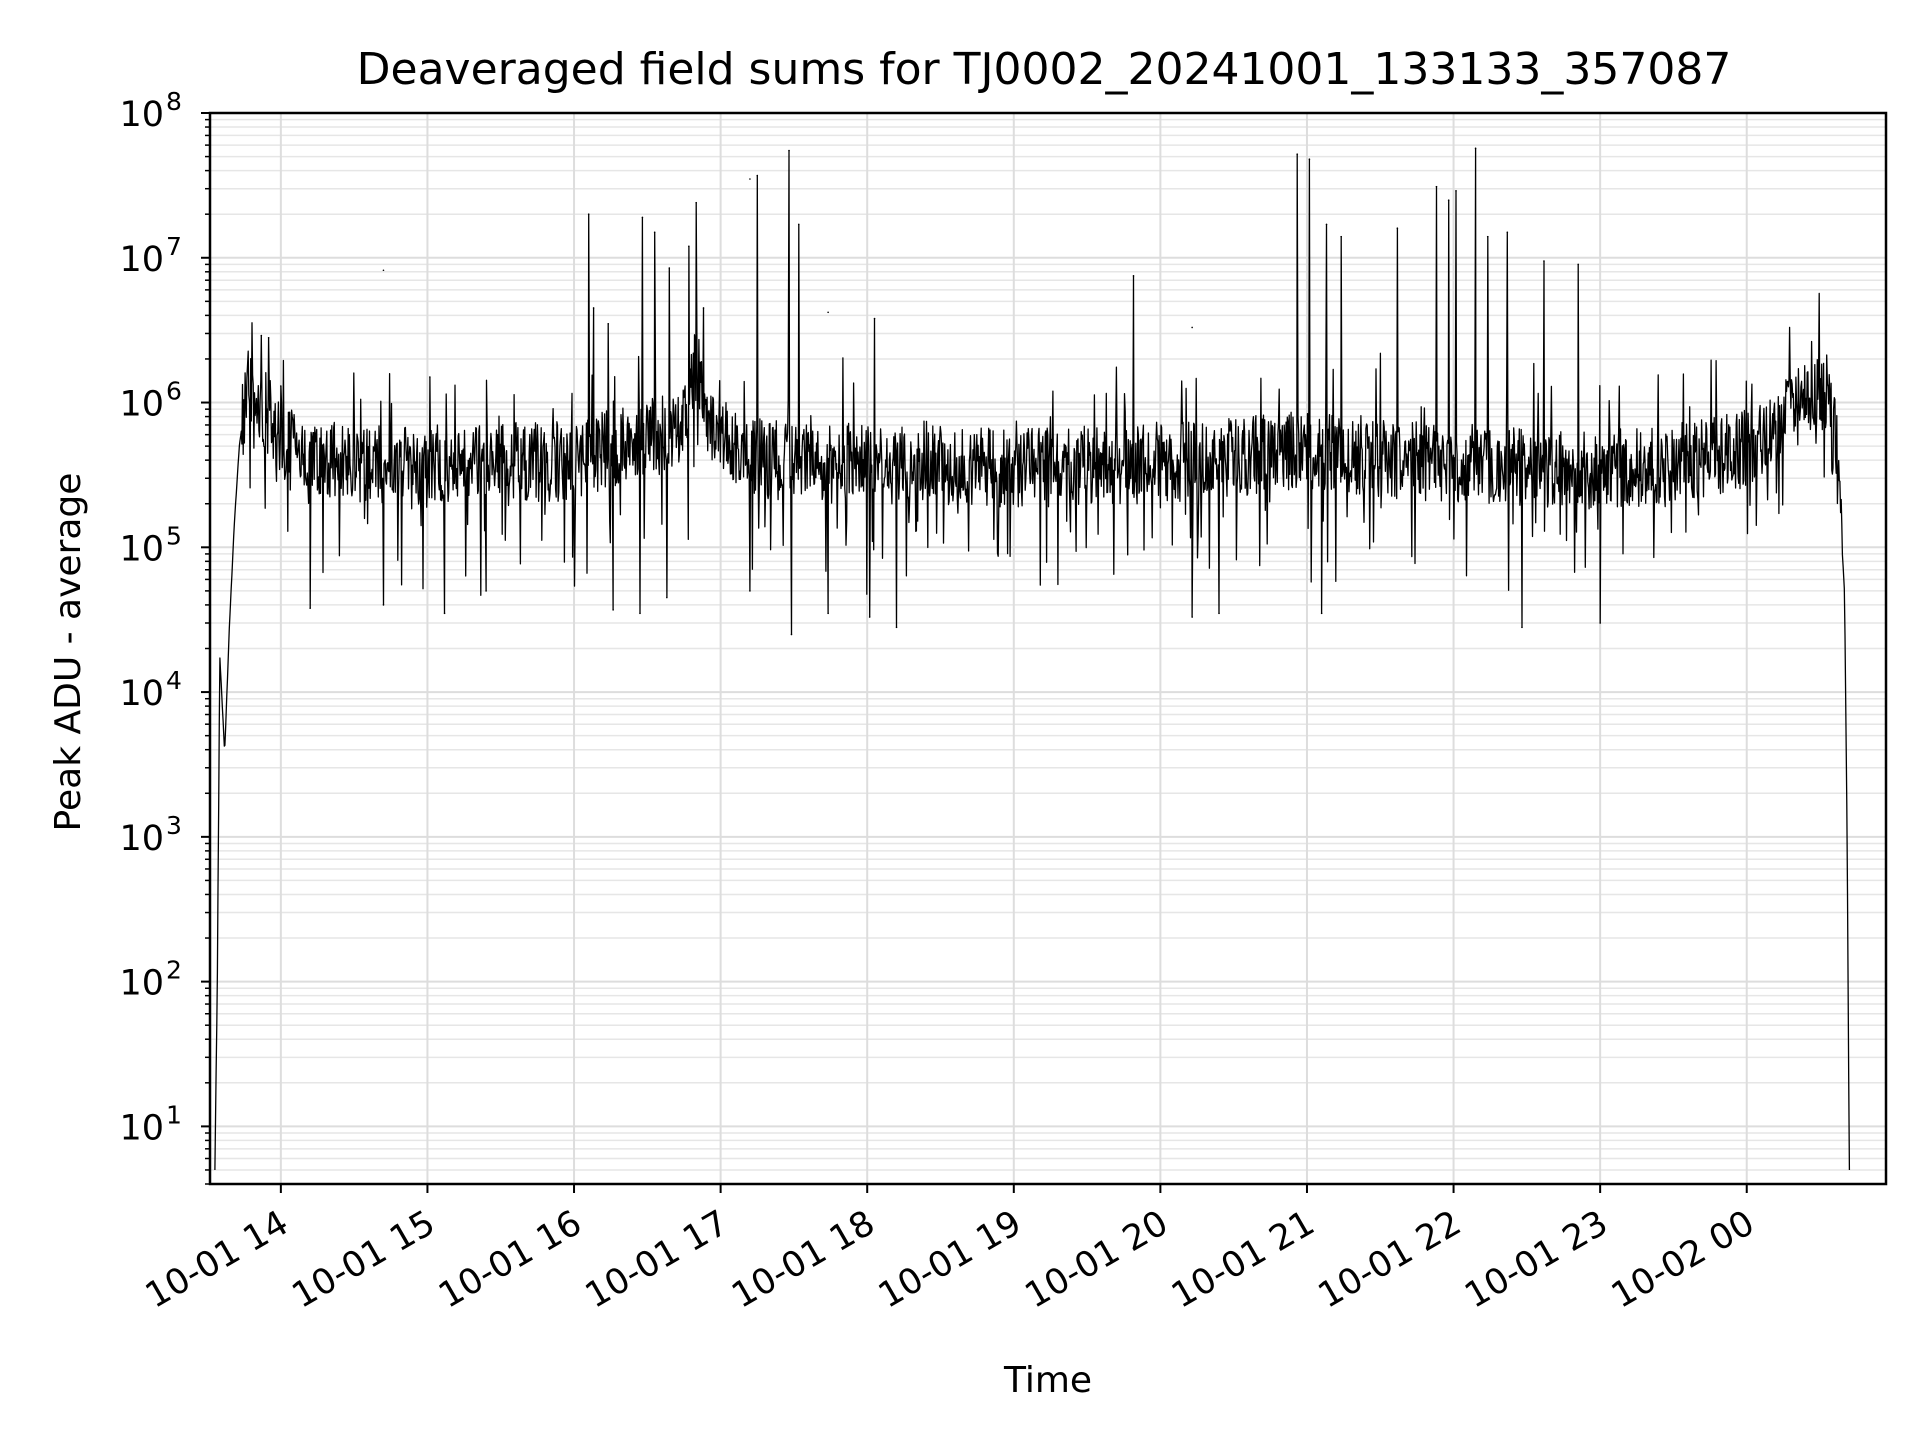 Image resolution: width=1920 pixels, height=1440 pixels. What do you see at coordinates (174, 391) in the screenshot?
I see `y-tick-label-exponent: 6` at bounding box center [174, 391].